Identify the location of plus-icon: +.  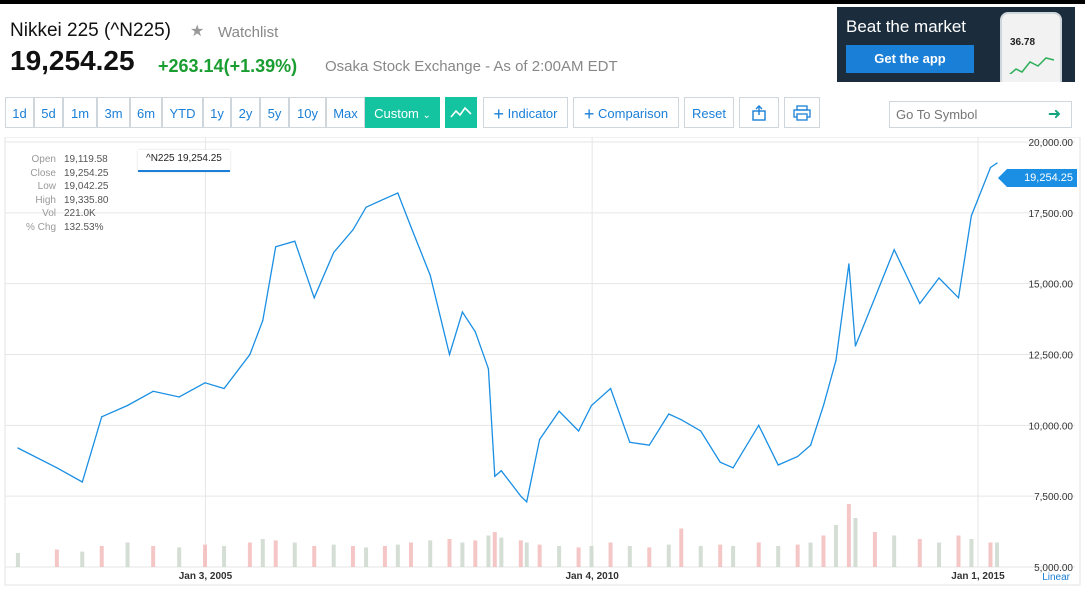
(498, 114).